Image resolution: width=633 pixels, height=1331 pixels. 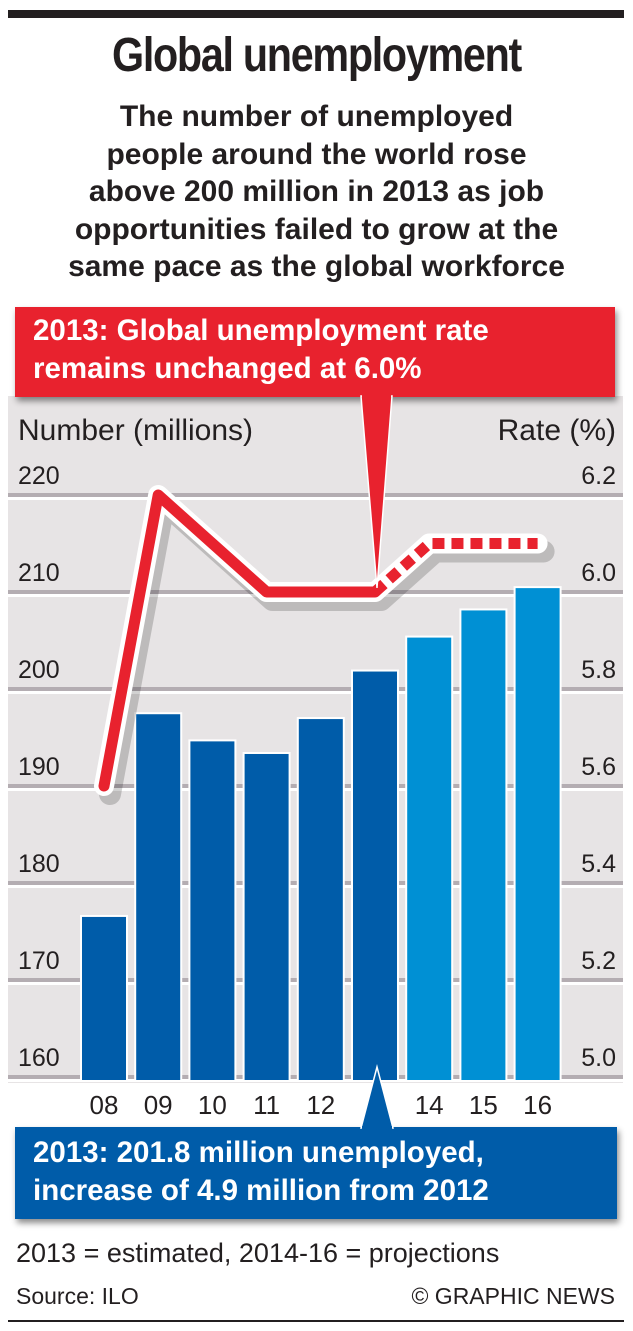 What do you see at coordinates (316, 266) in the screenshot?
I see `subtitle-line: same pace as the global workforce` at bounding box center [316, 266].